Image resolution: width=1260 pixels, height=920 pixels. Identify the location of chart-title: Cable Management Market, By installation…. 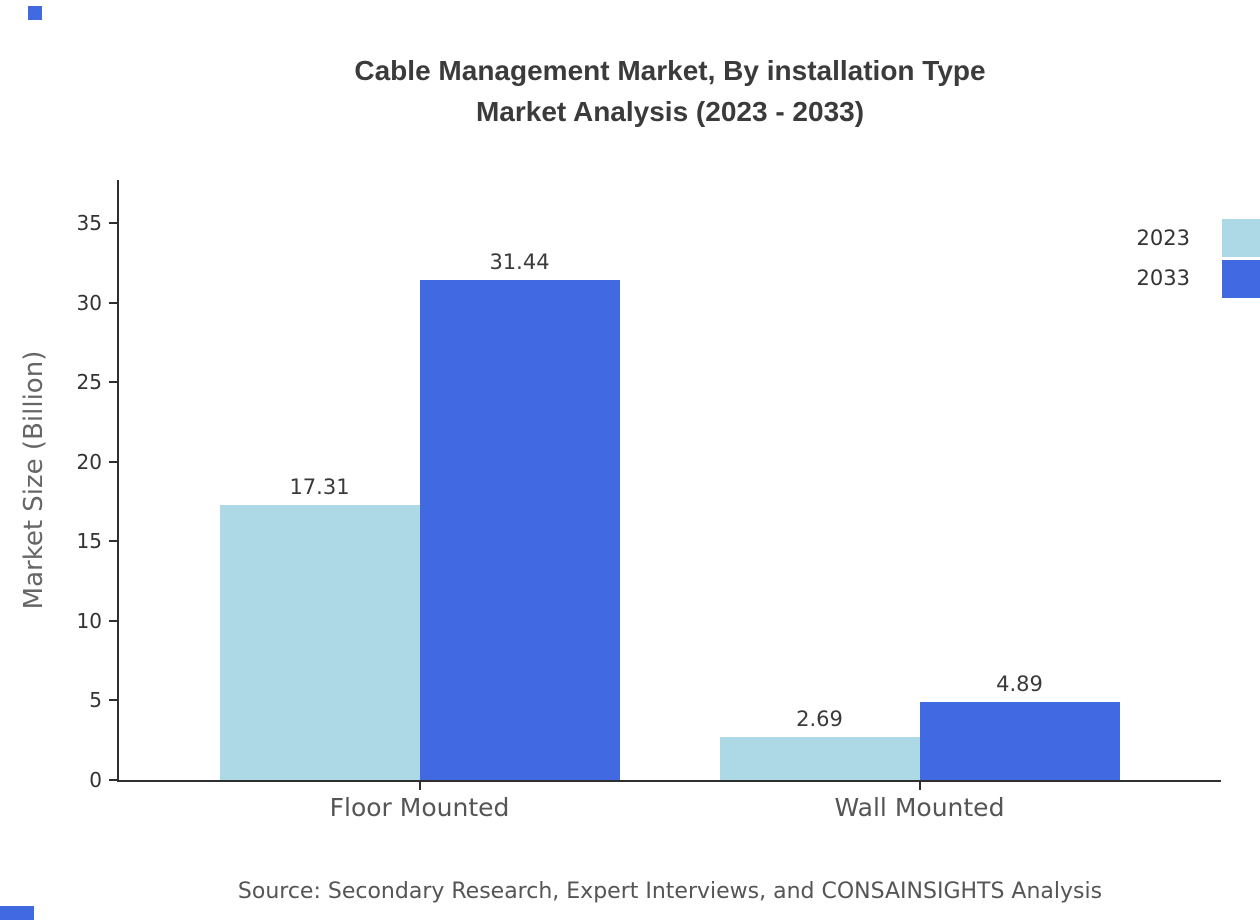
(630, 91).